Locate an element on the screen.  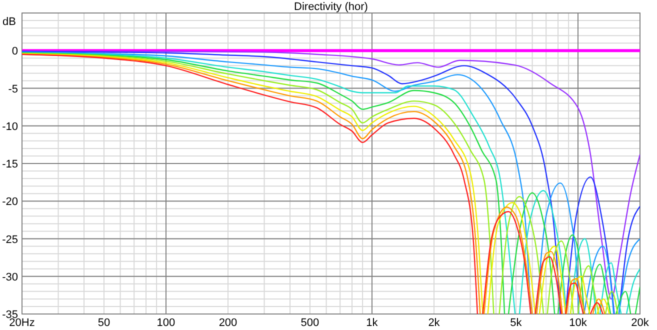
chart-title: Directivity (hor) is located at coordinates (331, 7).